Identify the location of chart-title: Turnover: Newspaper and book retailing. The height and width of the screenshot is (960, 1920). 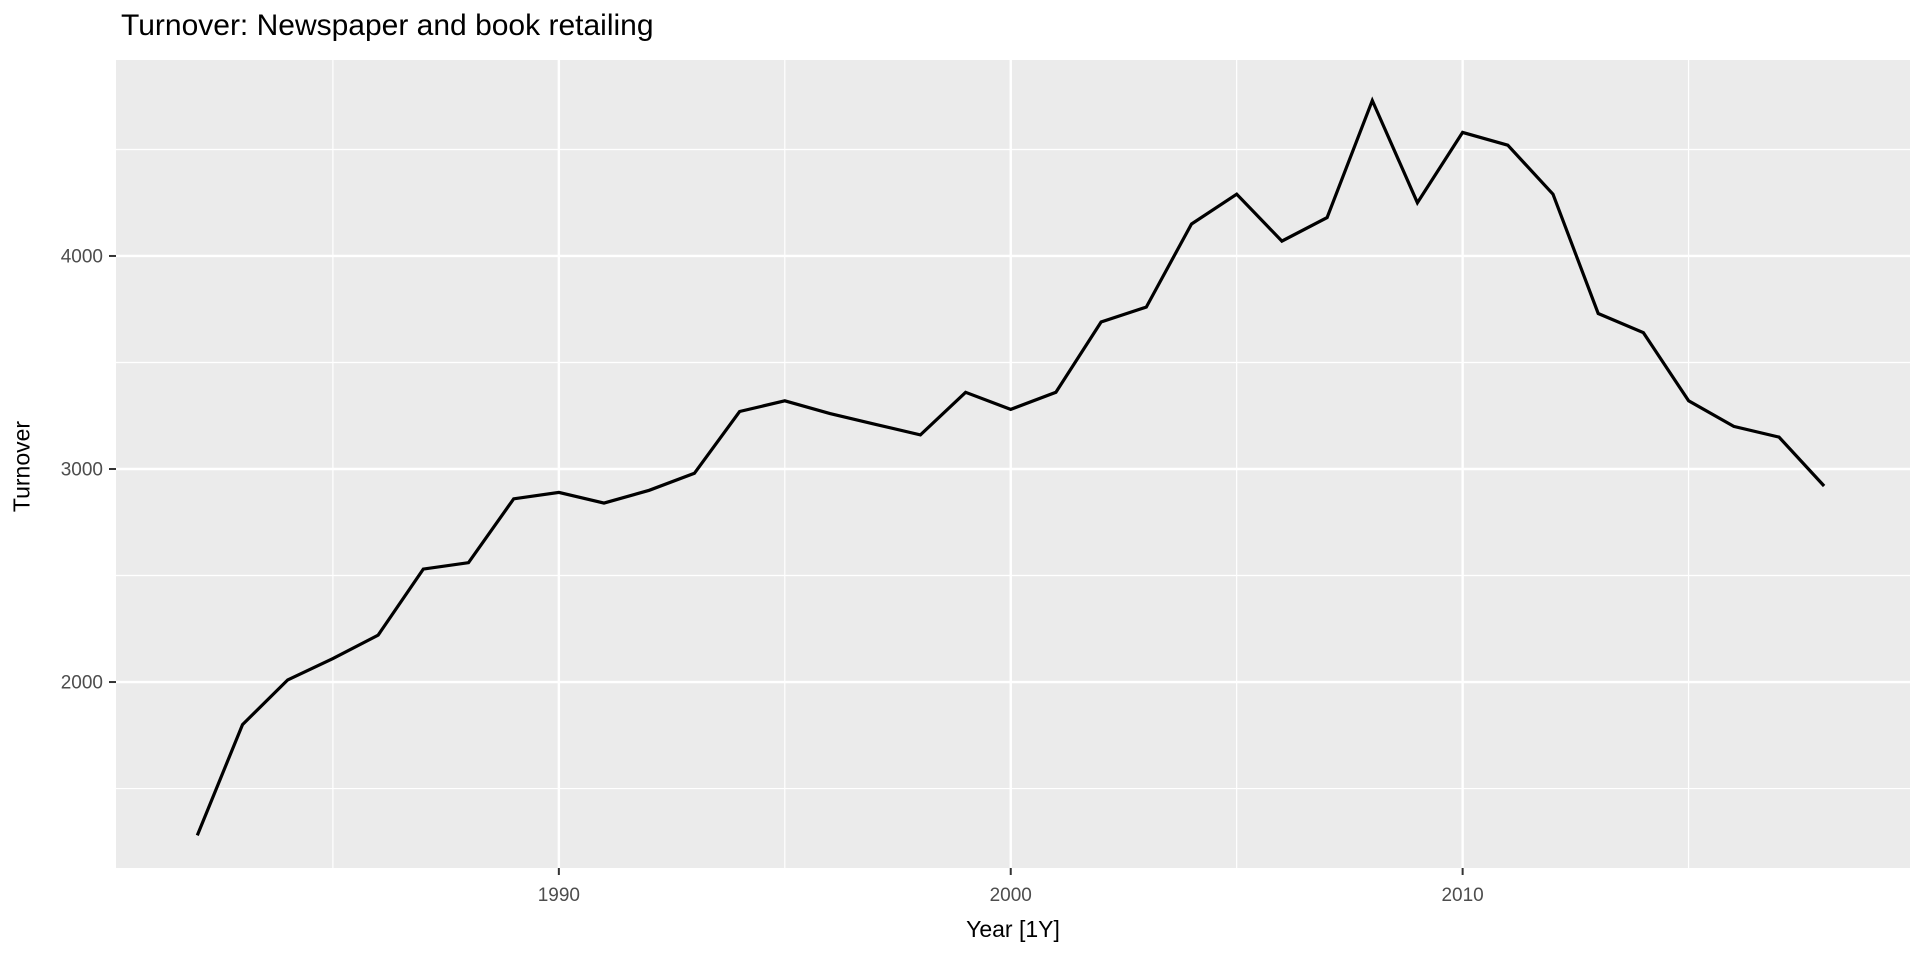
(387, 25).